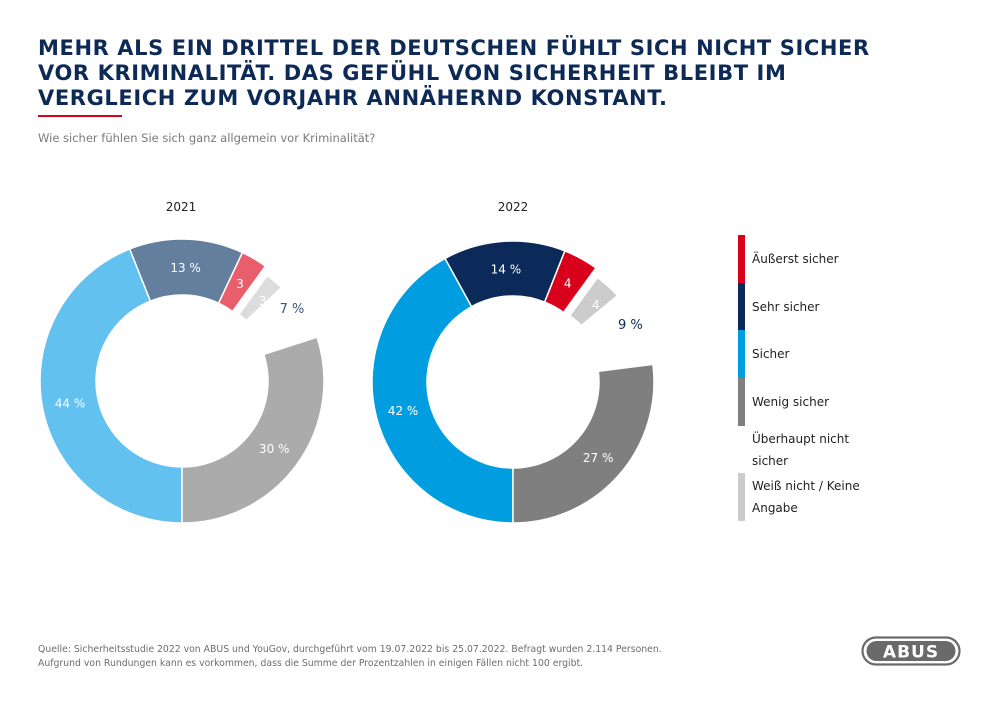 The height and width of the screenshot is (705, 1000). Describe the element at coordinates (806, 497) in the screenshot. I see `legend-label: Weiß nicht / Keine Angabe` at that location.